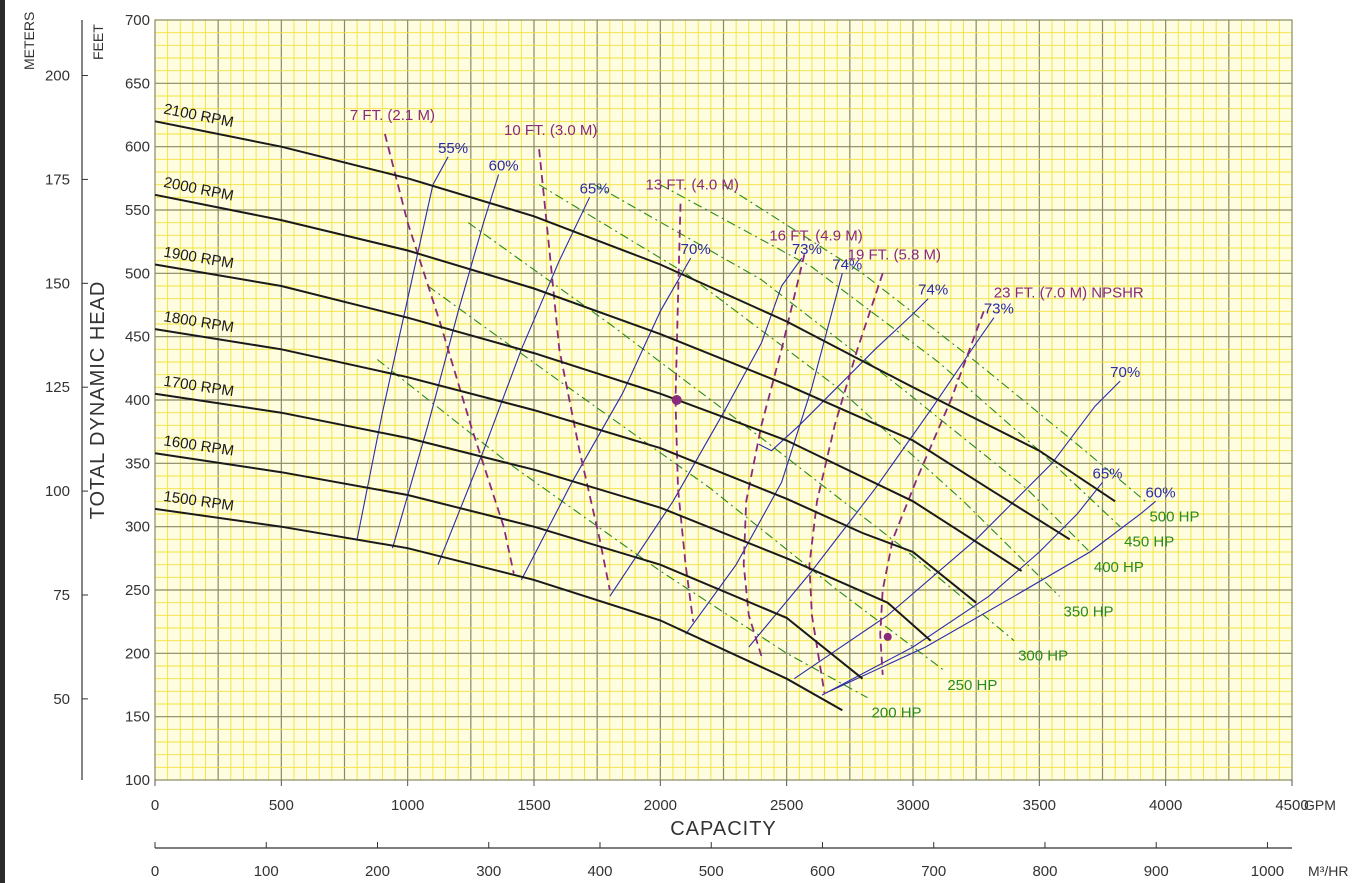  I want to click on x-tick-label: 1500, so click(533, 805).